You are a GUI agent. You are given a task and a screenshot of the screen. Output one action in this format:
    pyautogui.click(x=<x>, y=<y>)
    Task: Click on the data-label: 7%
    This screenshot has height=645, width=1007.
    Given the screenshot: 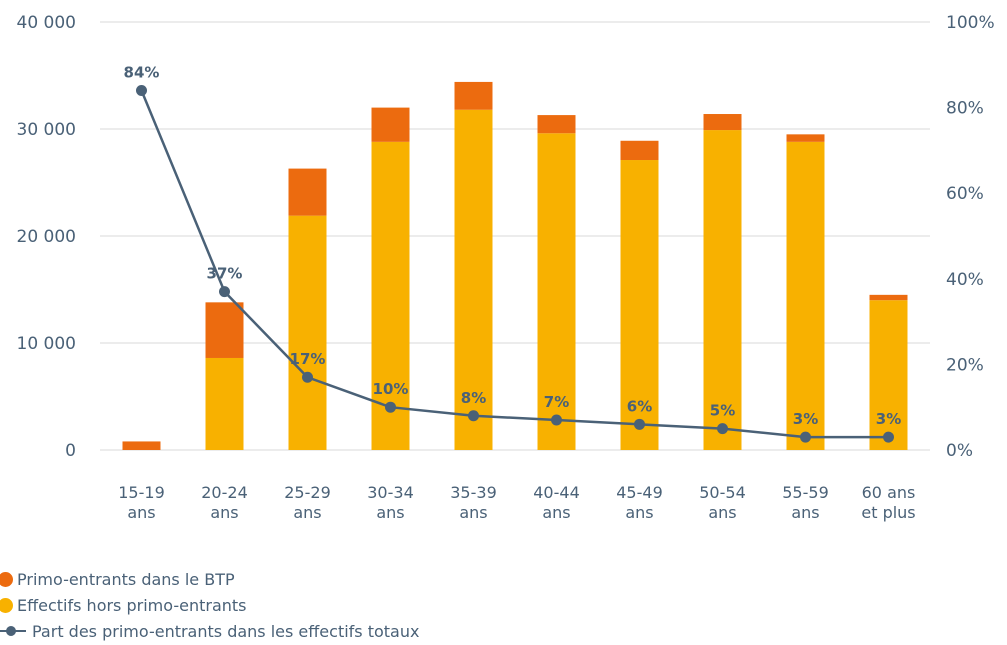 What is the action you would take?
    pyautogui.click(x=556, y=402)
    